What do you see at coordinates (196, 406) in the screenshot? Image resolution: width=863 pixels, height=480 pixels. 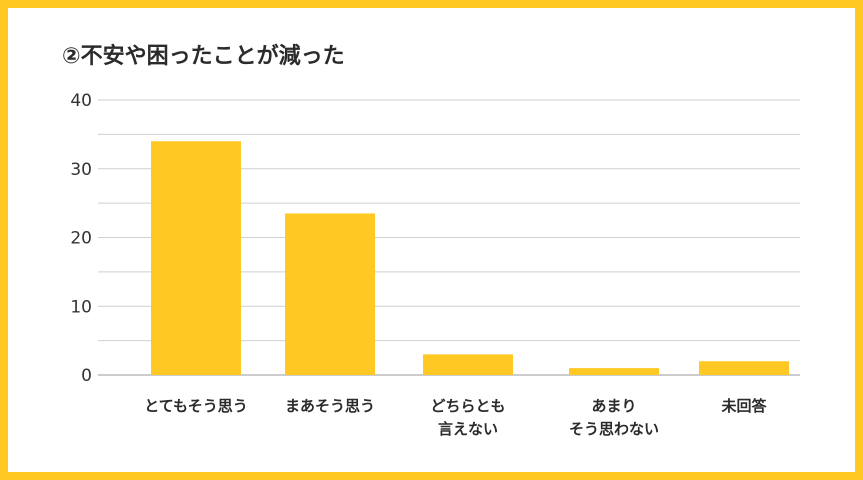 I see `x-category-label: とてもそう思う` at bounding box center [196, 406].